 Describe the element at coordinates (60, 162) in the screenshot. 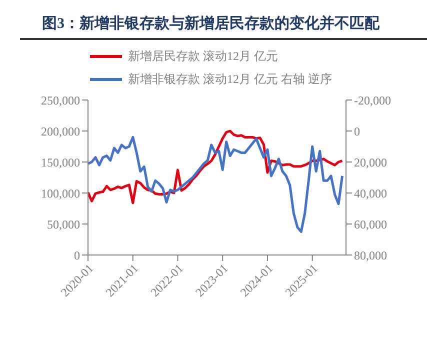

I see `y-tick-label: 150,000` at that location.